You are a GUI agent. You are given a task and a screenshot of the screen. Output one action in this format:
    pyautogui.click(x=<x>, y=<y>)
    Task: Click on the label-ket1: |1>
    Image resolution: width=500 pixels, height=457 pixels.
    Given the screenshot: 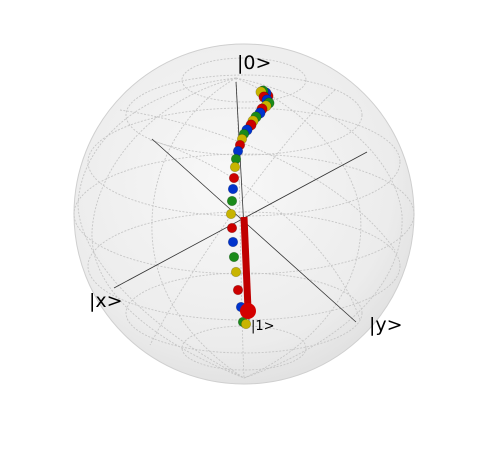 What is the action you would take?
    pyautogui.click(x=263, y=326)
    